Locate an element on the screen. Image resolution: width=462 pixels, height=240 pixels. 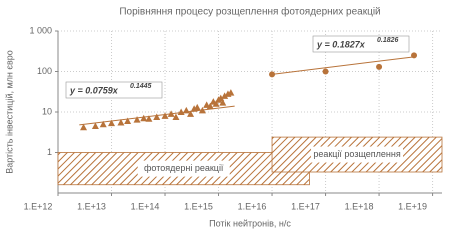
x-tick-label: 1.E+17 is located at coordinates (305, 206).